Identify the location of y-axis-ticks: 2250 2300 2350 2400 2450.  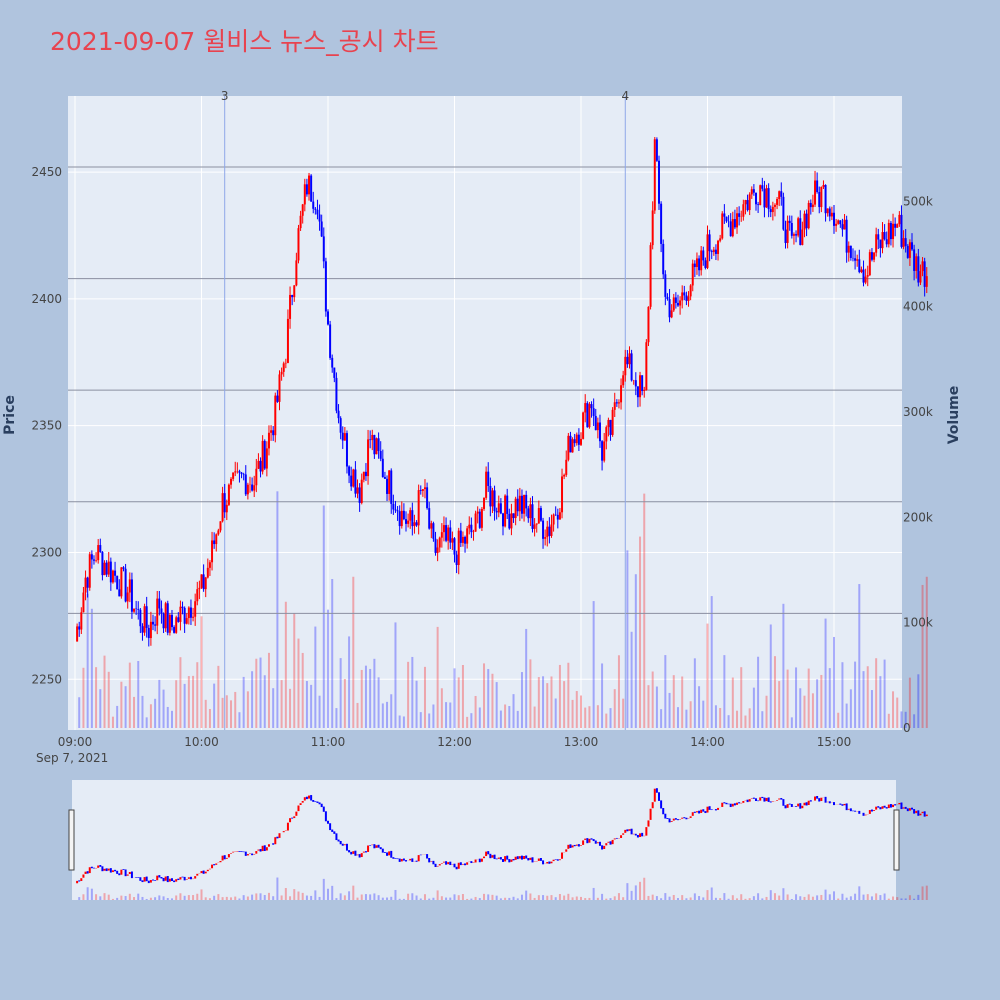
(46, 425).